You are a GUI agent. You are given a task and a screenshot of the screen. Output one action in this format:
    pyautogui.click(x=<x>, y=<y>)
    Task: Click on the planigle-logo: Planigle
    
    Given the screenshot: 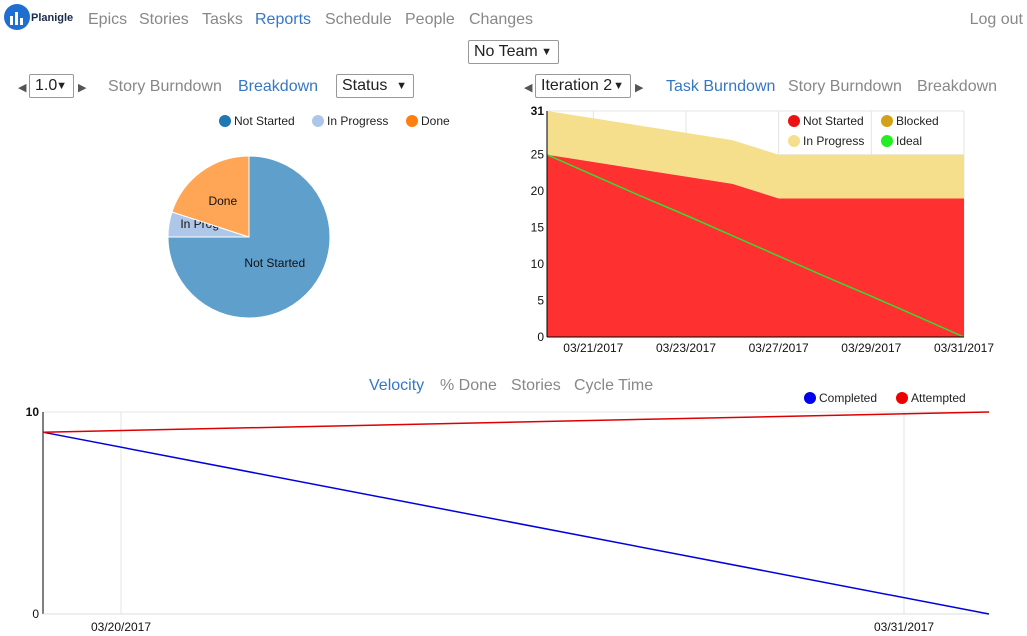 What is the action you would take?
    pyautogui.click(x=40, y=19)
    